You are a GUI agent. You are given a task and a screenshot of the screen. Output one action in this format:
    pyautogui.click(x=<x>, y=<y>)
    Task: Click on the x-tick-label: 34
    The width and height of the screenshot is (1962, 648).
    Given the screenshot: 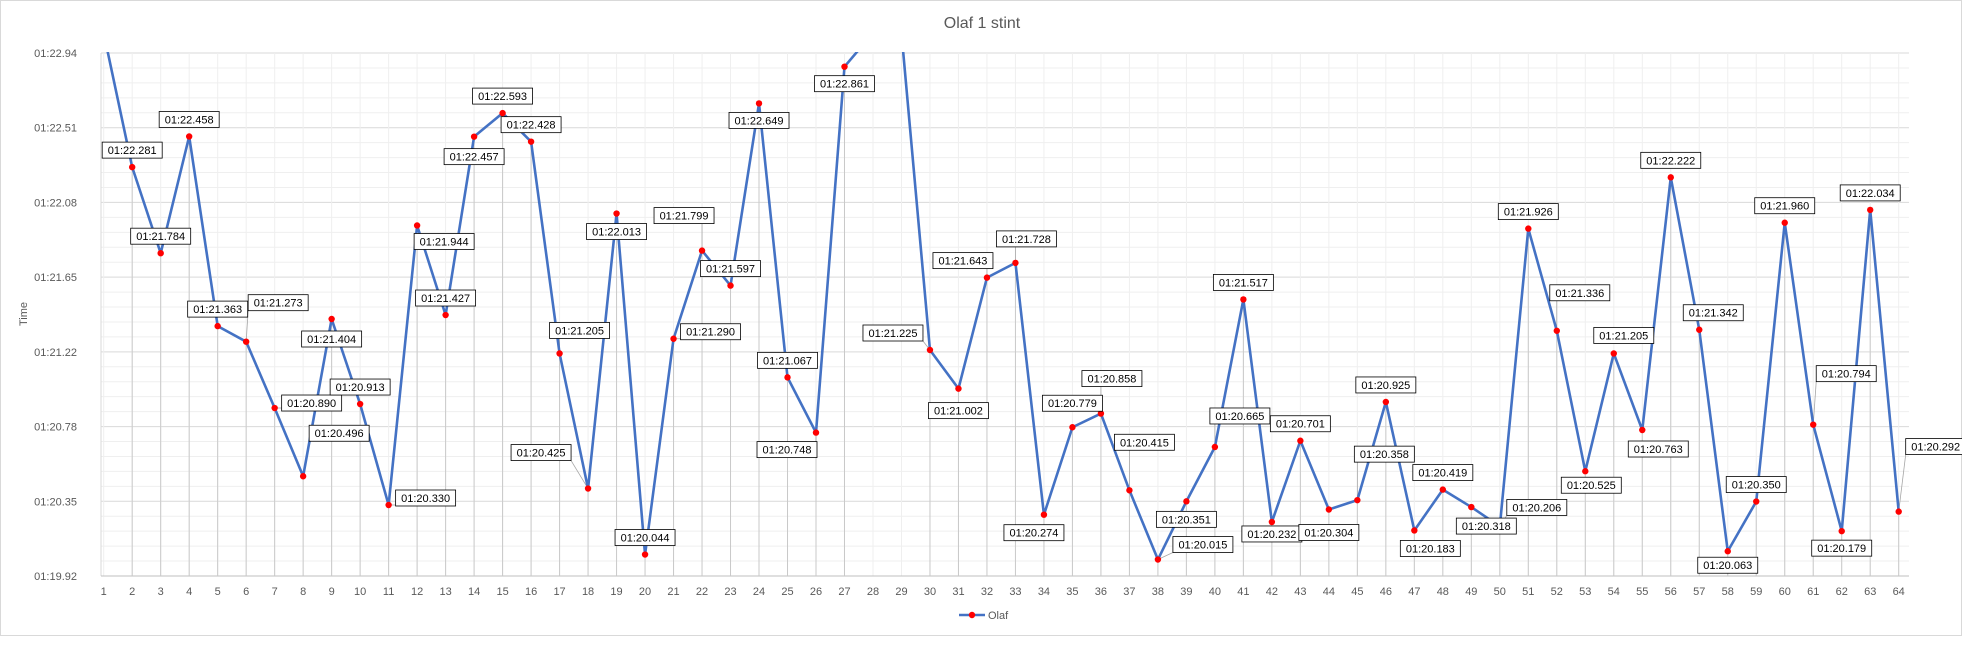 What is the action you would take?
    pyautogui.click(x=1044, y=592)
    